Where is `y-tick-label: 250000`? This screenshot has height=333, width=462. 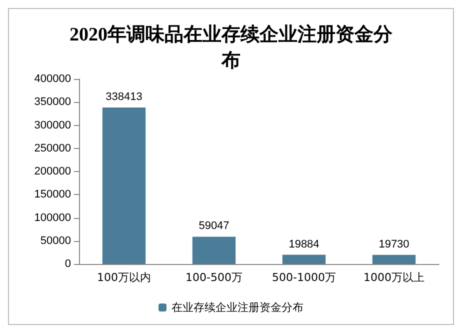
y-tick-label: 250000 is located at coordinates (52, 148).